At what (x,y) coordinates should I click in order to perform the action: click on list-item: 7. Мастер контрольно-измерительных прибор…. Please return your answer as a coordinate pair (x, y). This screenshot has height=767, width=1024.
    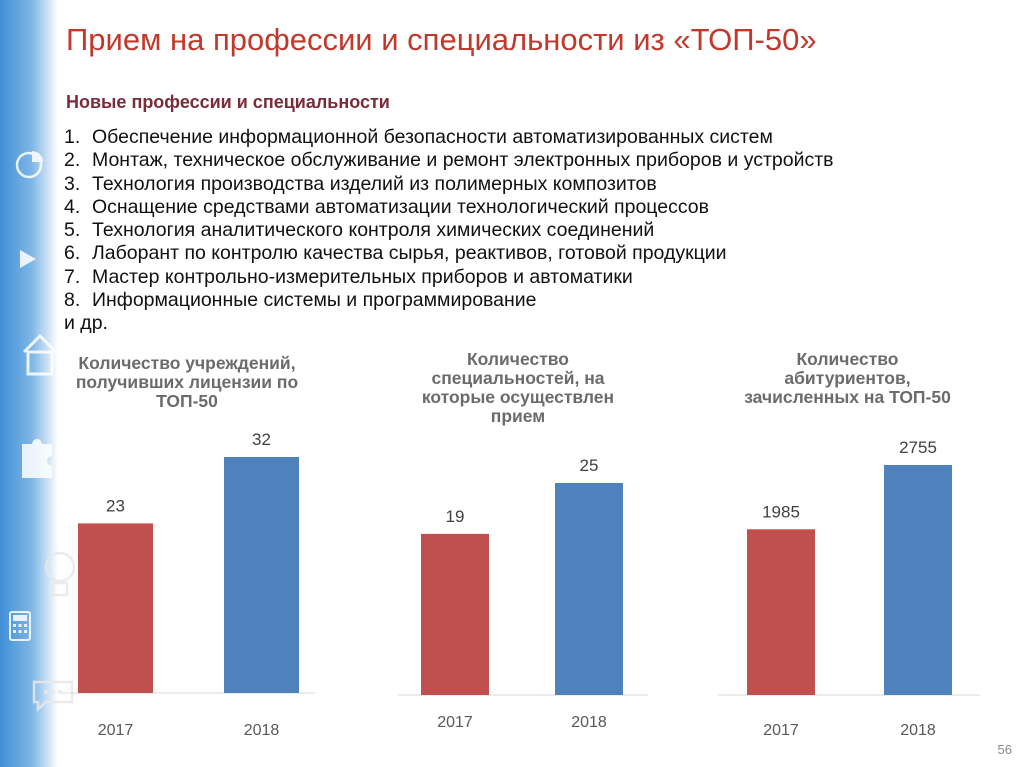
    Looking at the image, I should click on (449, 277).